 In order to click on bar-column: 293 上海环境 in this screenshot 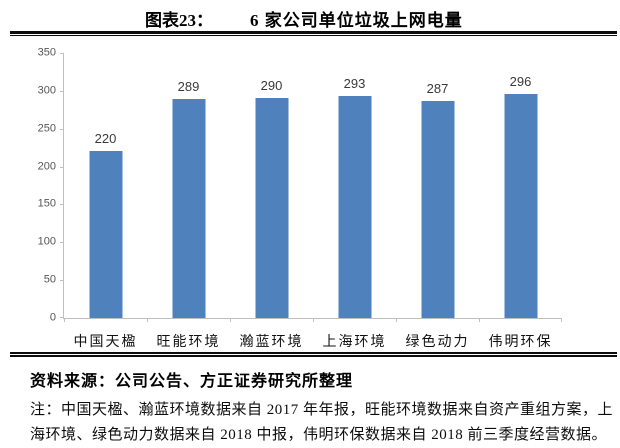, I will do `click(354, 201)`.